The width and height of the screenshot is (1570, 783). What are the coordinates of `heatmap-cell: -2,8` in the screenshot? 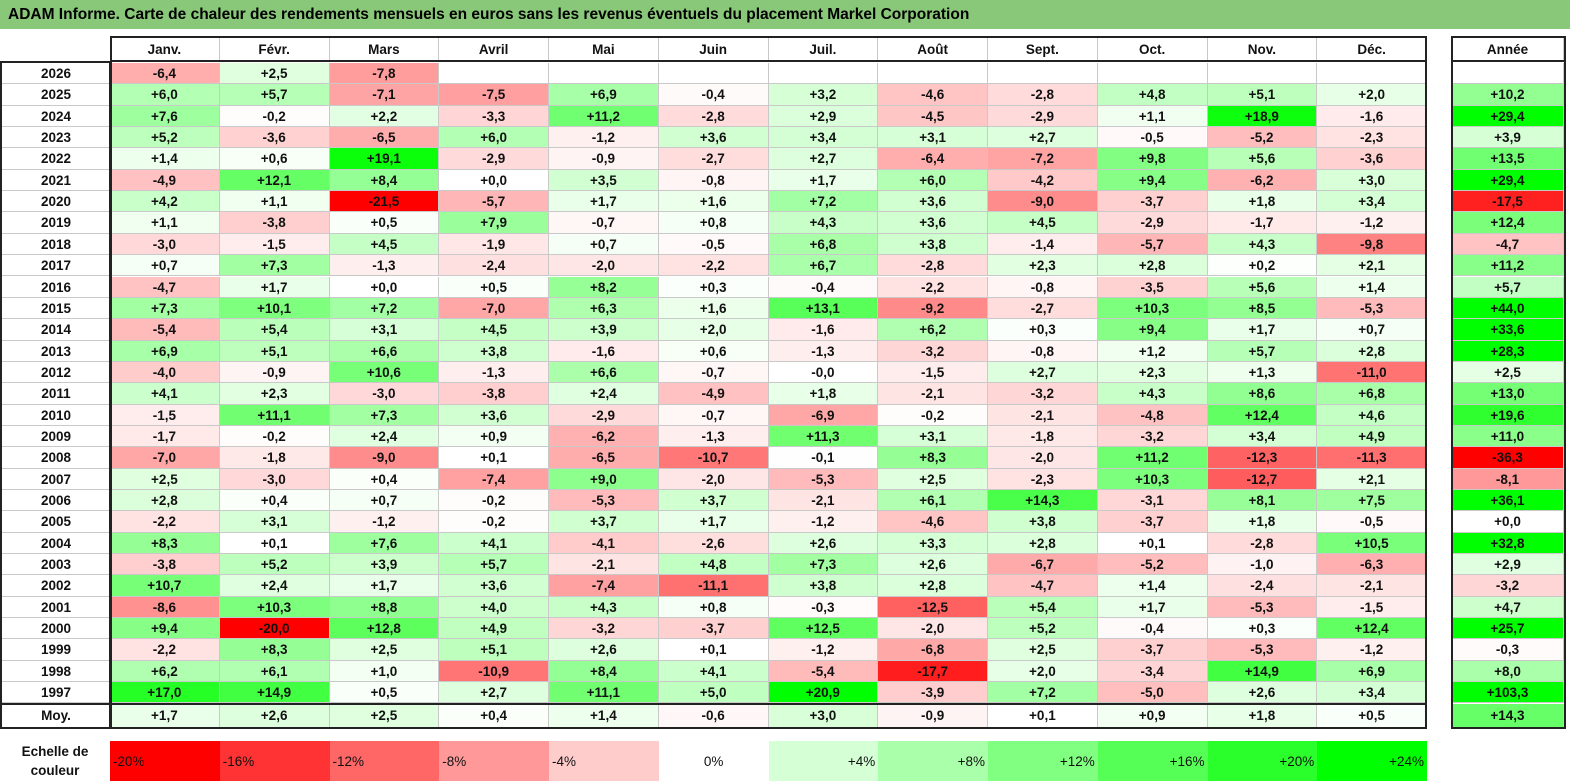 It's located at (1262, 543).